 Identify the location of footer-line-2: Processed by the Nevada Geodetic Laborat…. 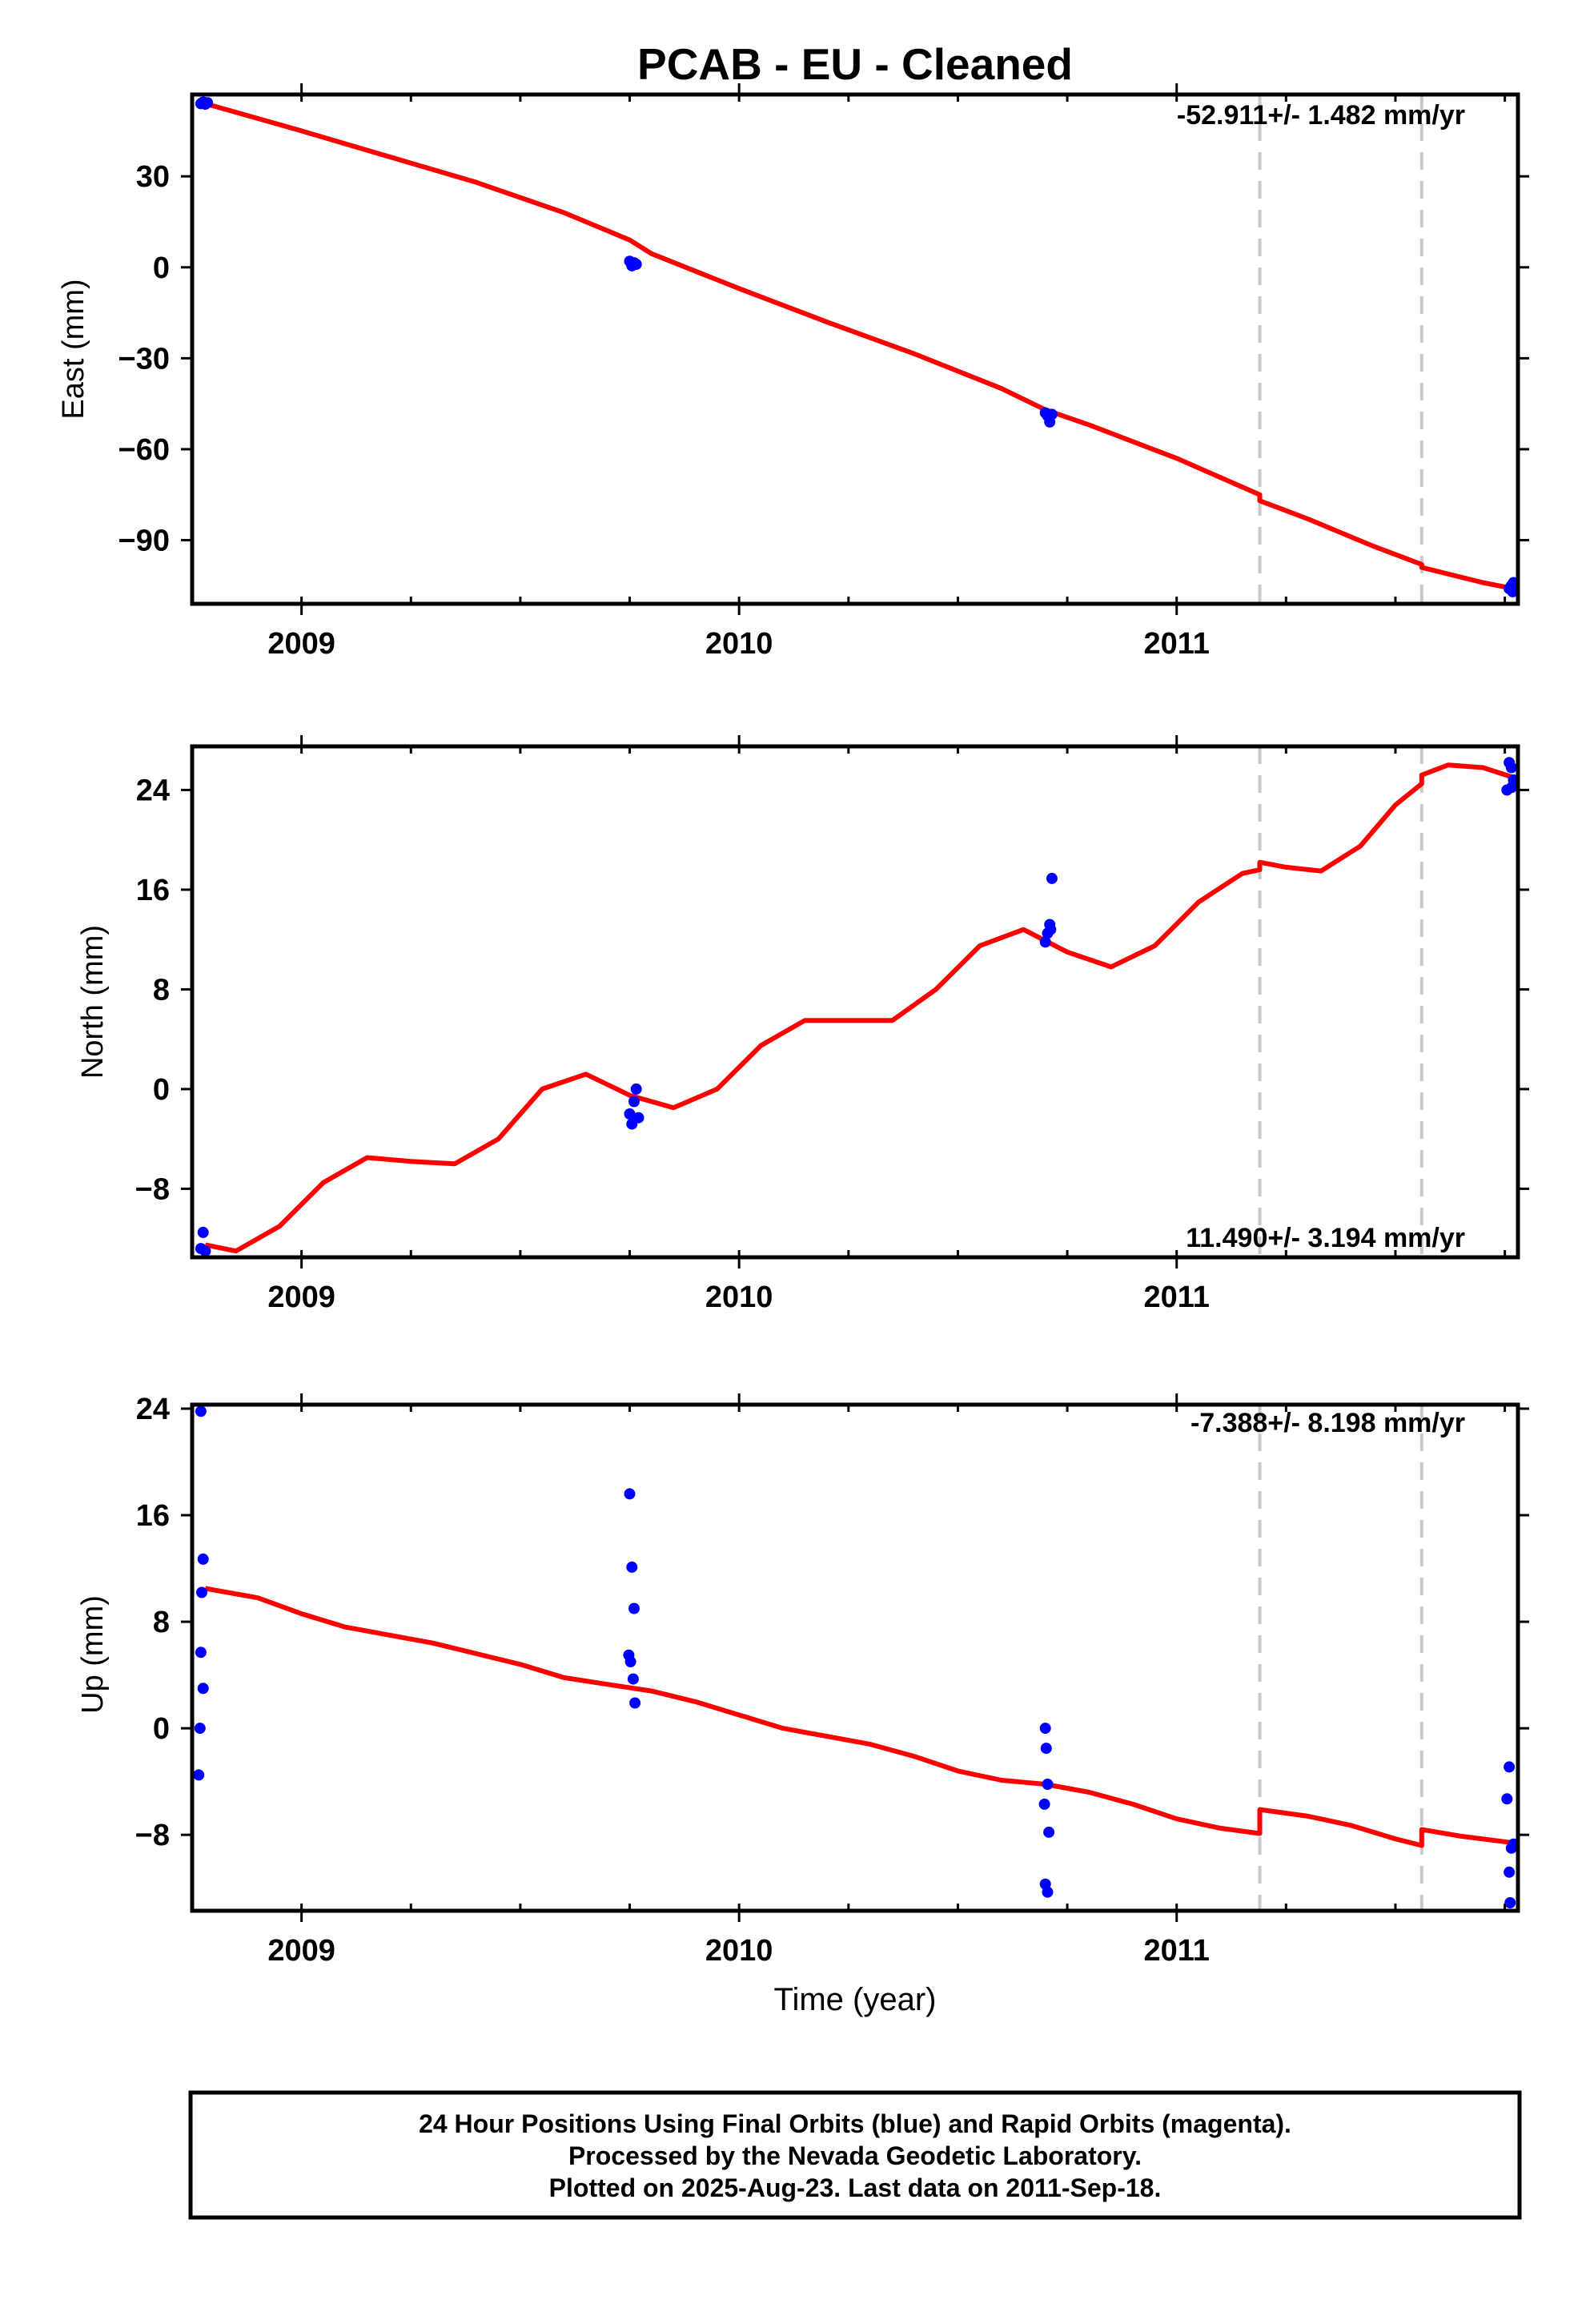
(855, 2155).